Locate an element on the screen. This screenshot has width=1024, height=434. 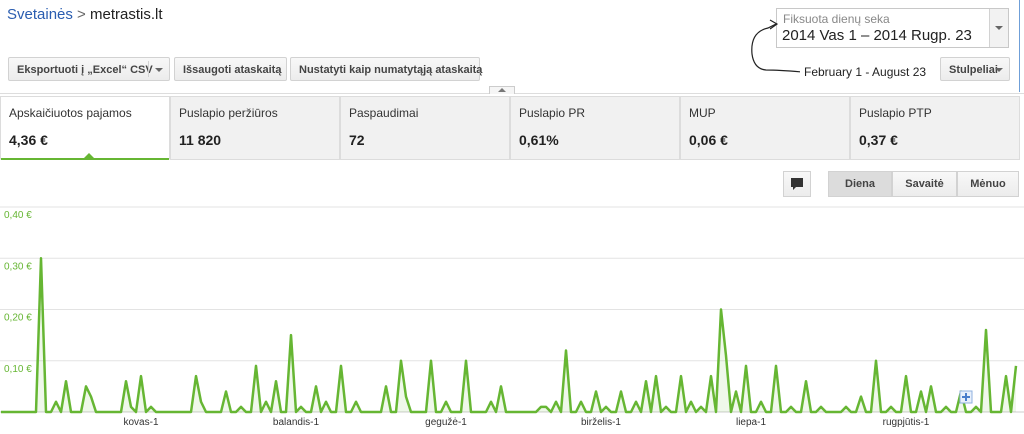
export-button: Eksportuoti į „Excel“ CSV is located at coordinates (89, 69).